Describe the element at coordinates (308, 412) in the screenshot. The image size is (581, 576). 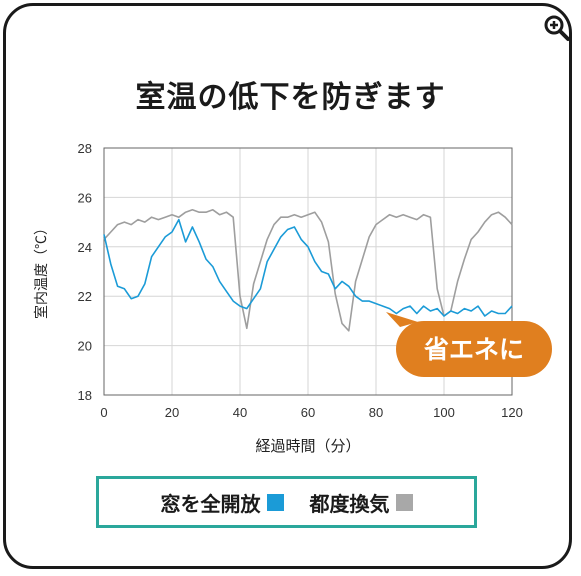
I see `x-tick-label-60: 60` at that location.